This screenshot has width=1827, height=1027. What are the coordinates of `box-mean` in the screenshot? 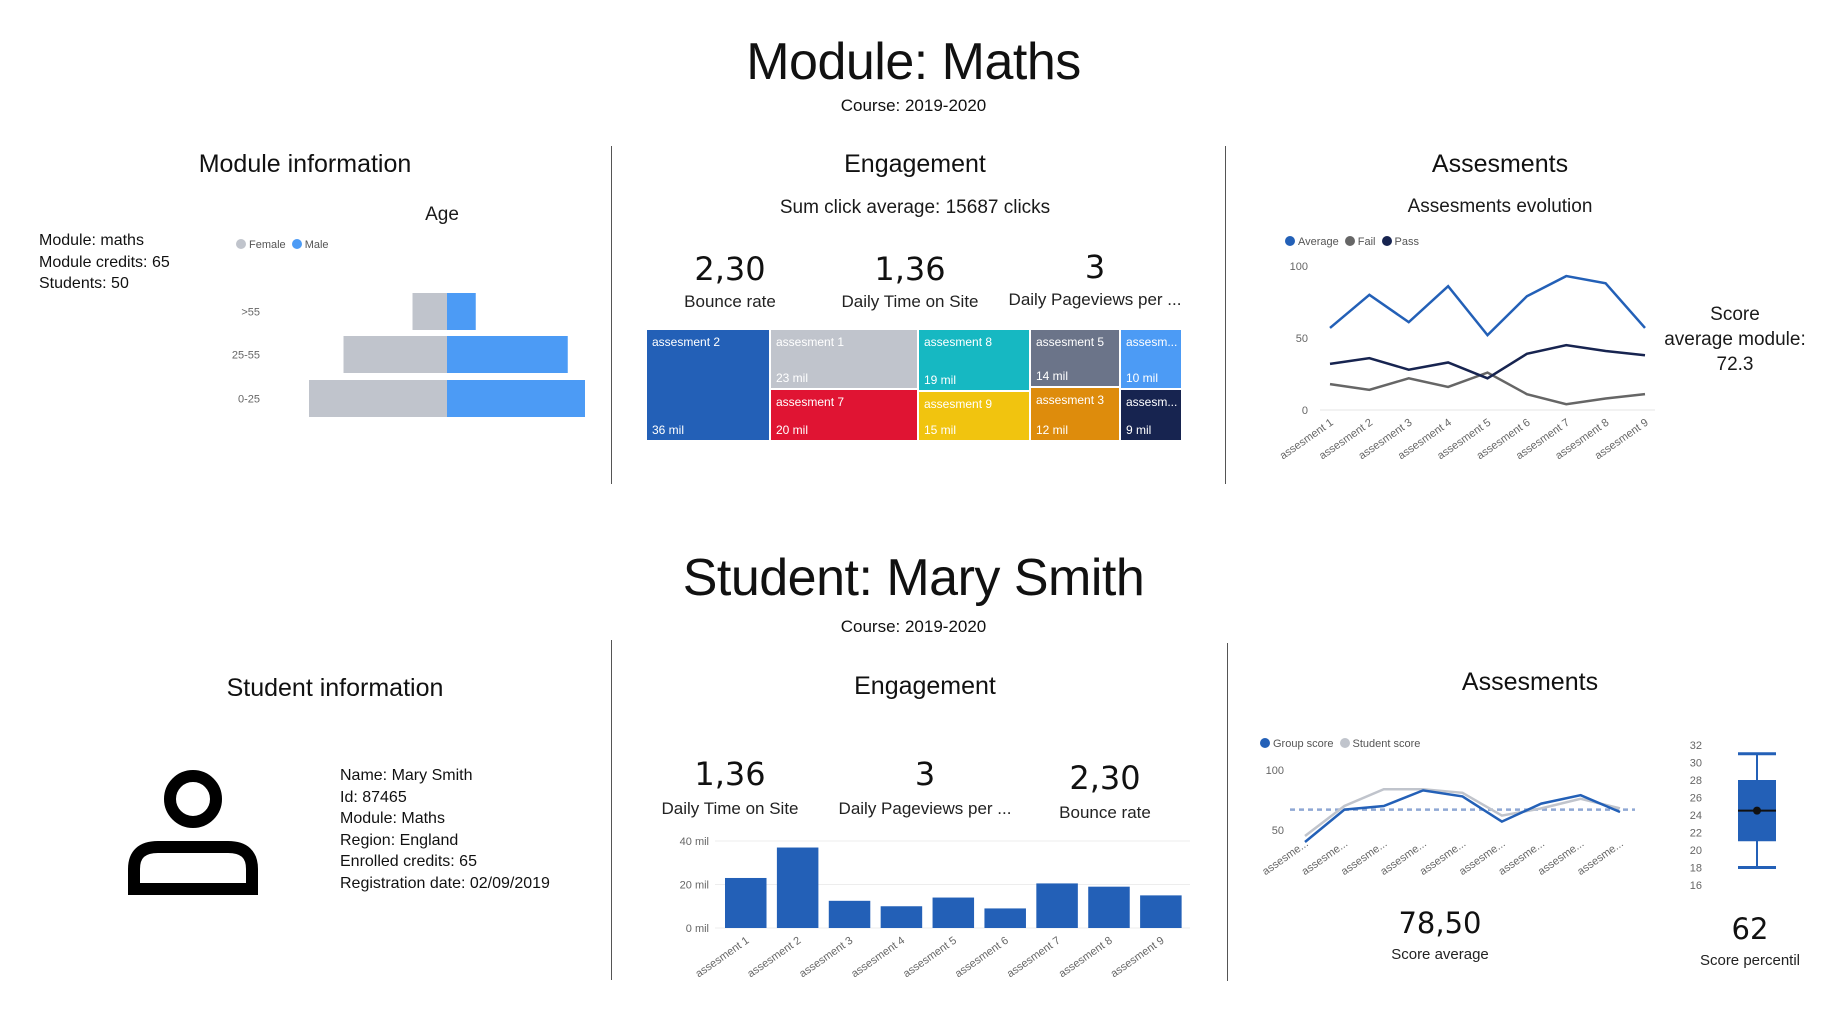 It's located at (1757, 810).